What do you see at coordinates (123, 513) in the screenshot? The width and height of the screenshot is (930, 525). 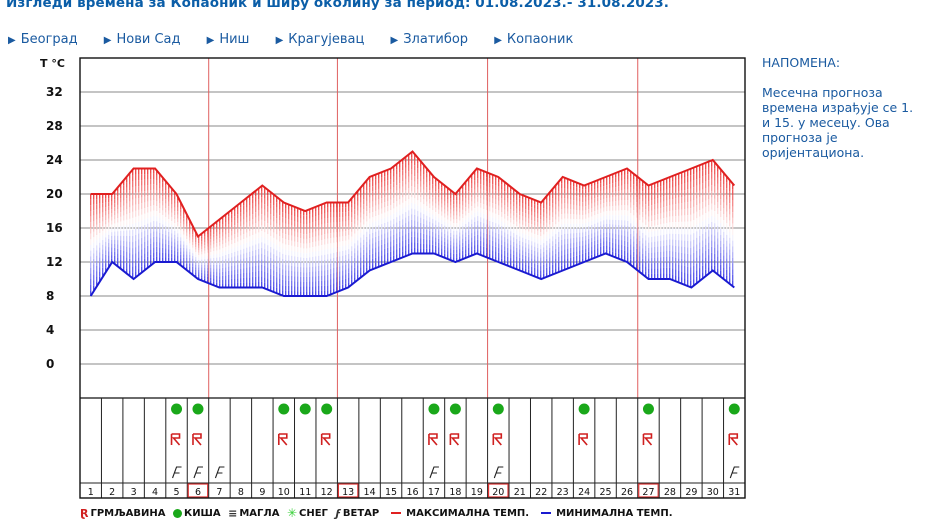 I see `legend-storm: Ɽ ГРМЉАВИНА` at bounding box center [123, 513].